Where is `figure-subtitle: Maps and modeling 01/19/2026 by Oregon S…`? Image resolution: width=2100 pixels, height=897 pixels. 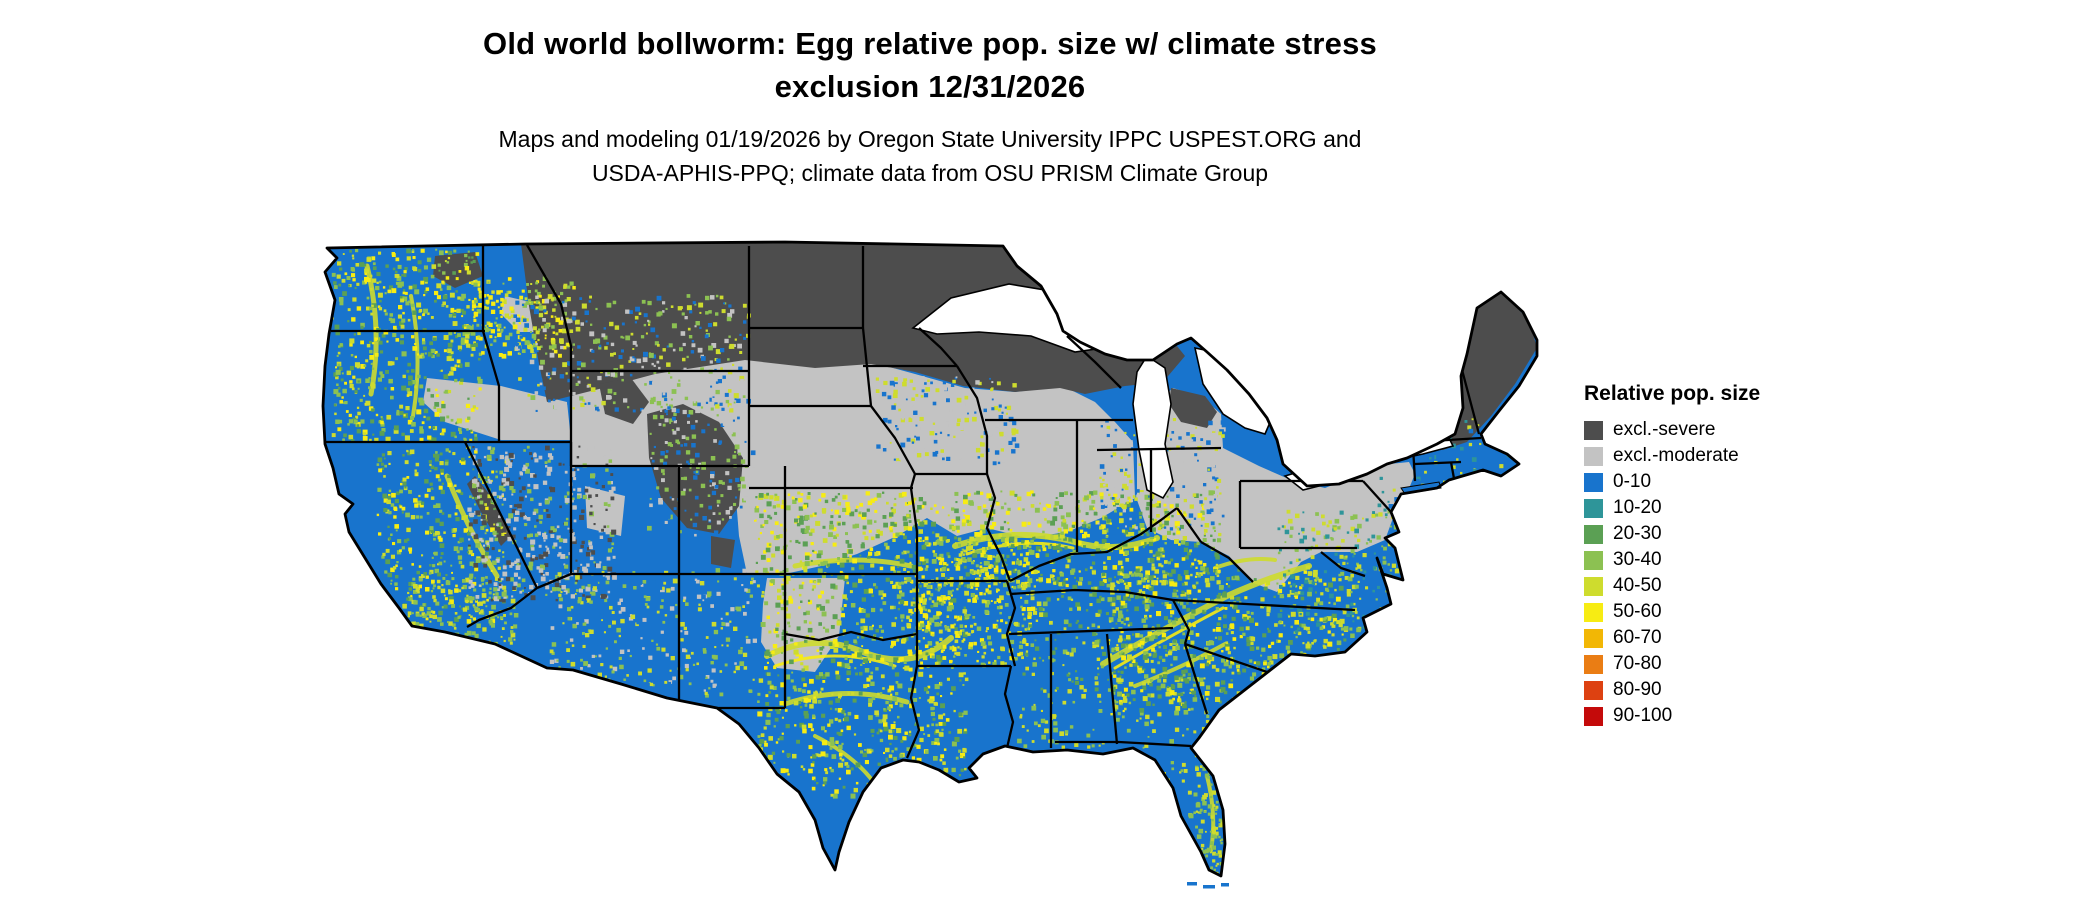
figure-subtitle: Maps and modeling 01/19/2026 by Oregon S… is located at coordinates (930, 156).